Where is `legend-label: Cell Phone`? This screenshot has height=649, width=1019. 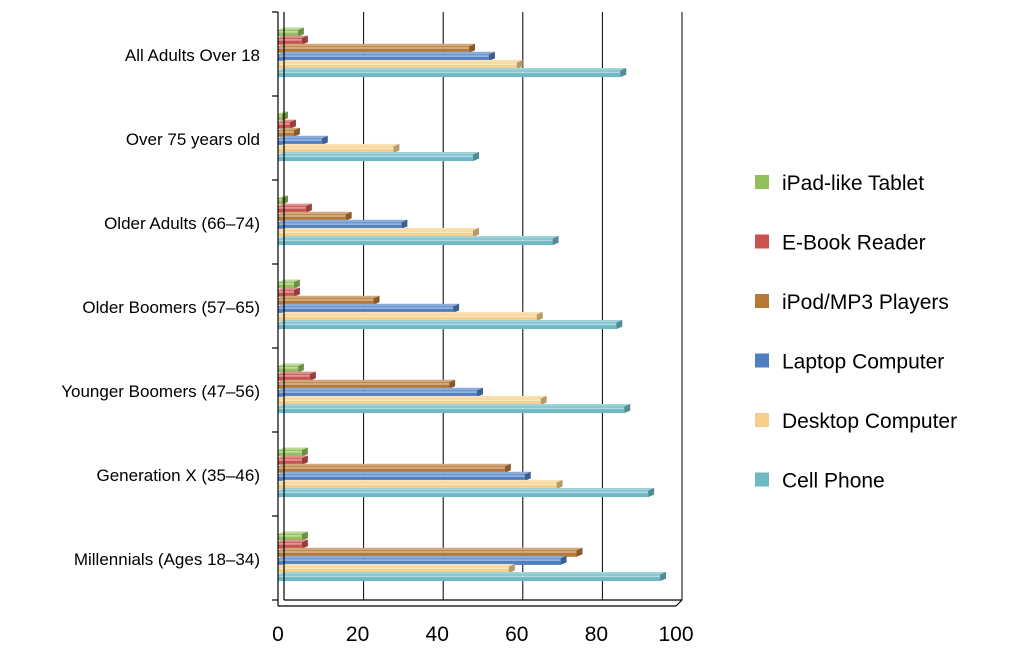 legend-label: Cell Phone is located at coordinates (833, 481).